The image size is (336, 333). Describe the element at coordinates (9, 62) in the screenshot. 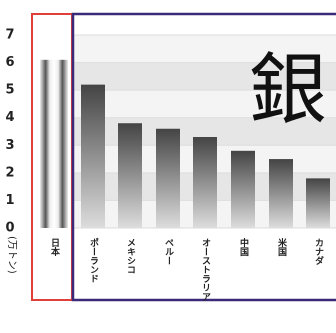

I see `y-tick-label: 6` at that location.